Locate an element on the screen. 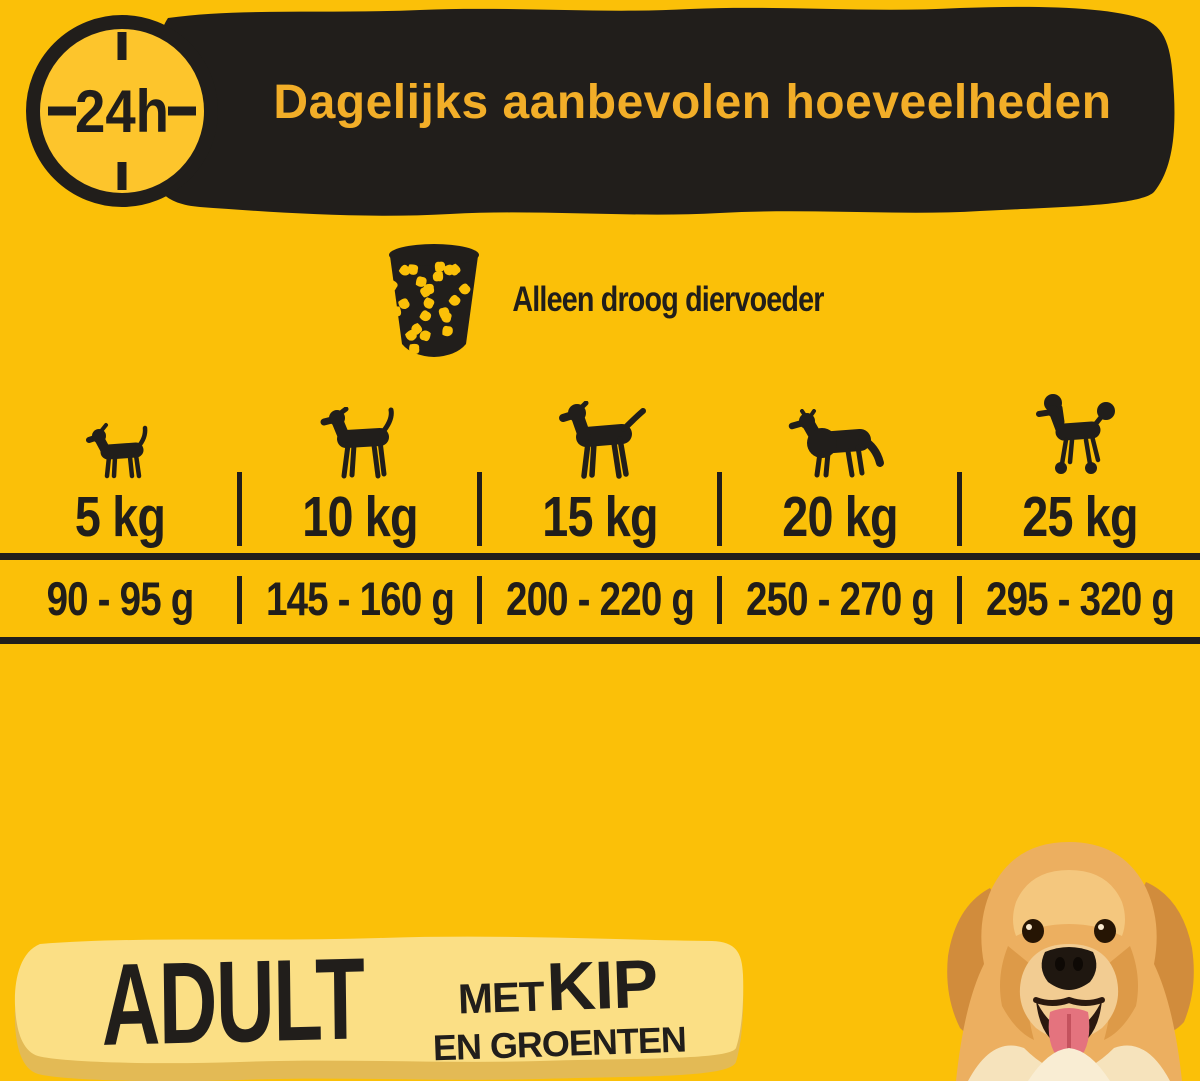 This screenshot has width=1200, height=1081. variant-main: KIP is located at coordinates (602, 985).